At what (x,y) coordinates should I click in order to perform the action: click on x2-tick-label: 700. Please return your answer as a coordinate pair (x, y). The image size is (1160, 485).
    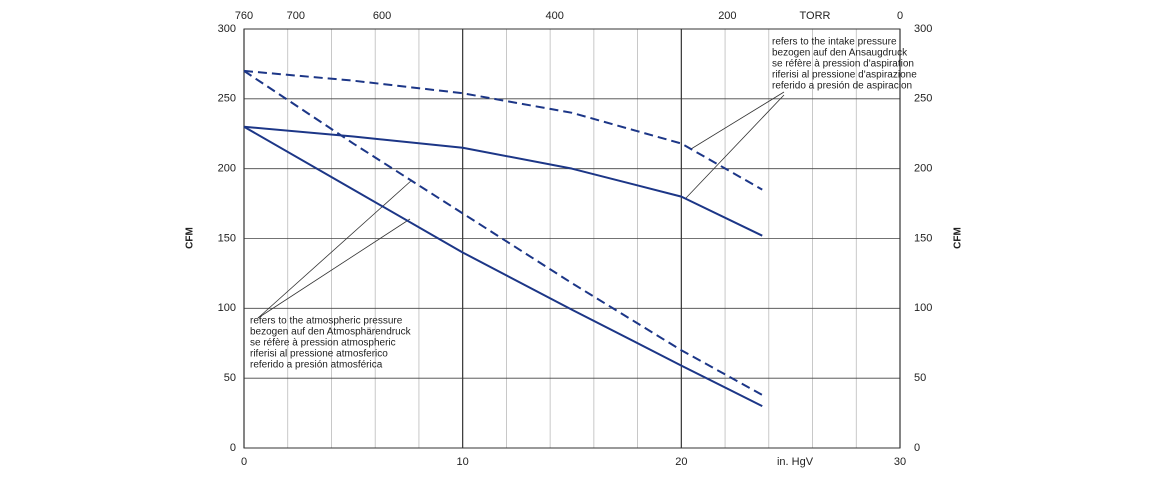
    Looking at the image, I should click on (296, 16).